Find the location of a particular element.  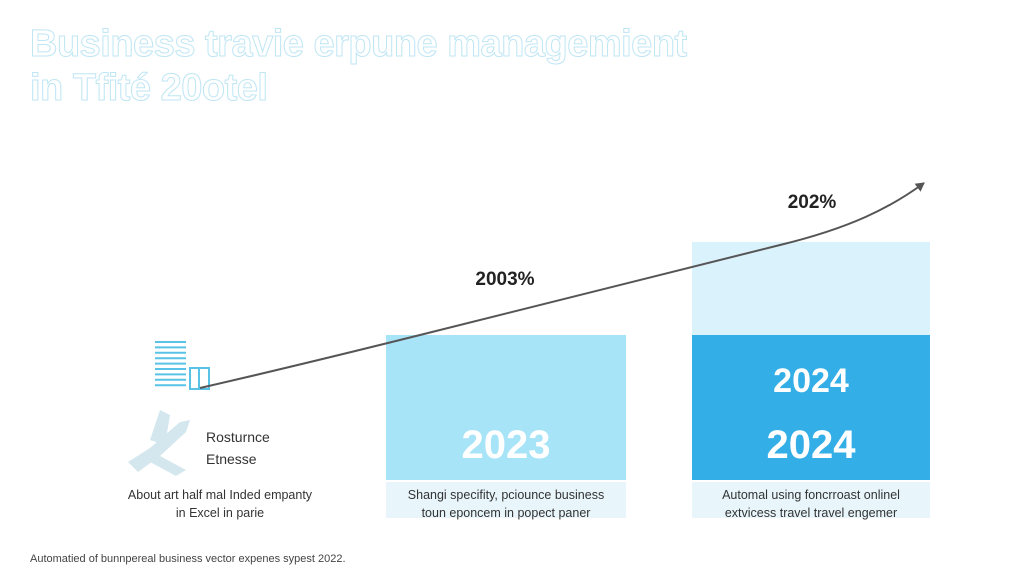

annotation-2003: 2003% is located at coordinates (504, 279).